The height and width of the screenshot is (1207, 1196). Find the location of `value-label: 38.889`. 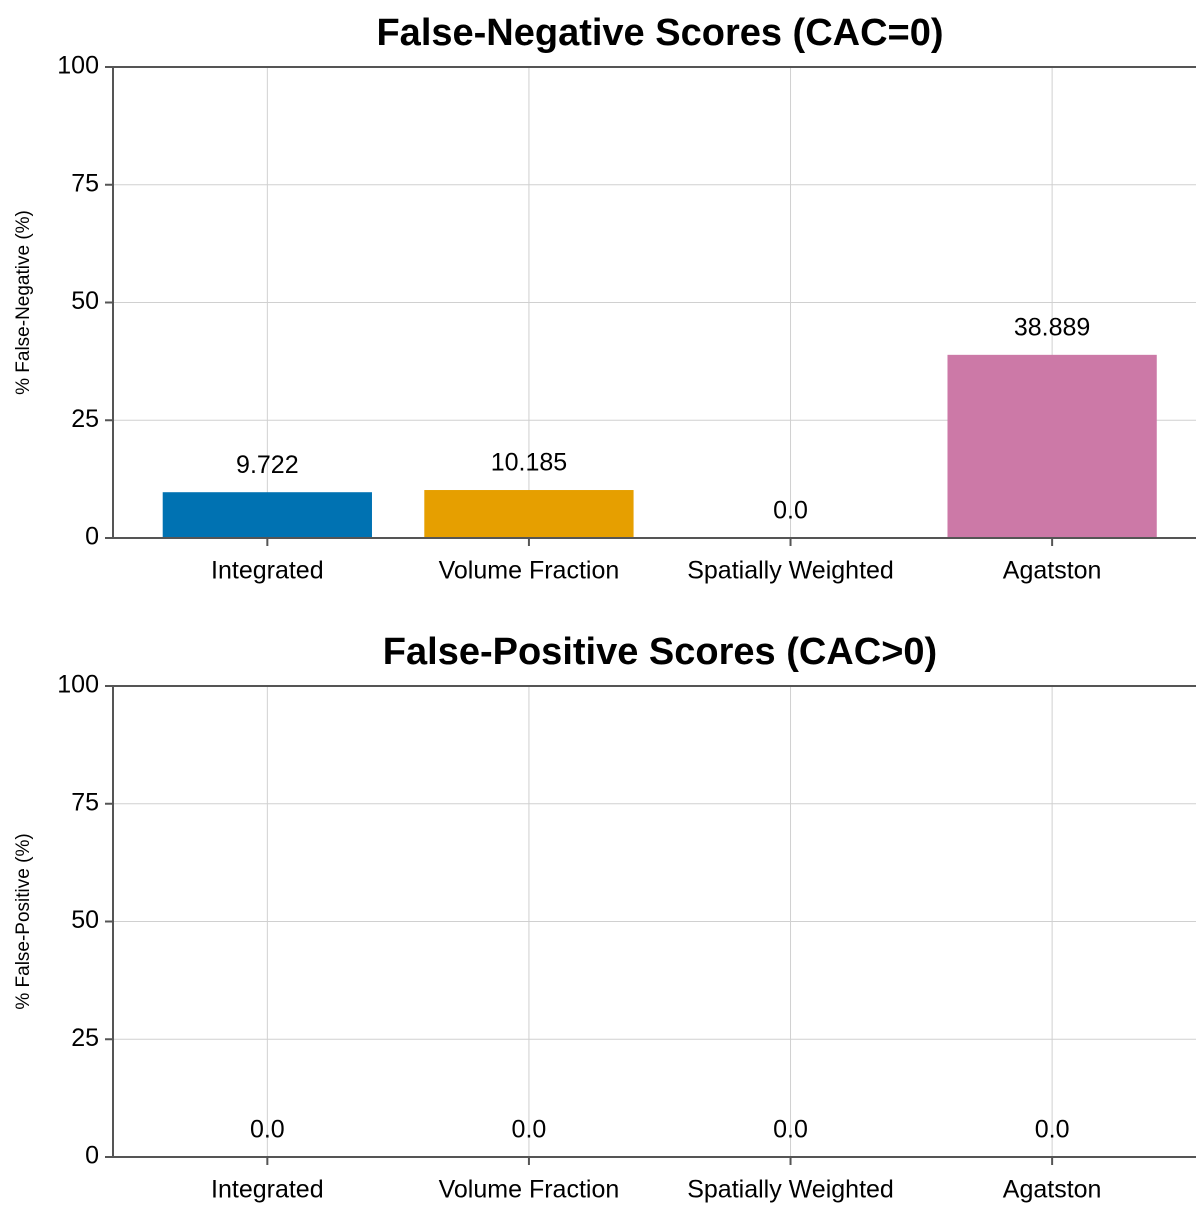

value-label: 38.889 is located at coordinates (1052, 327).